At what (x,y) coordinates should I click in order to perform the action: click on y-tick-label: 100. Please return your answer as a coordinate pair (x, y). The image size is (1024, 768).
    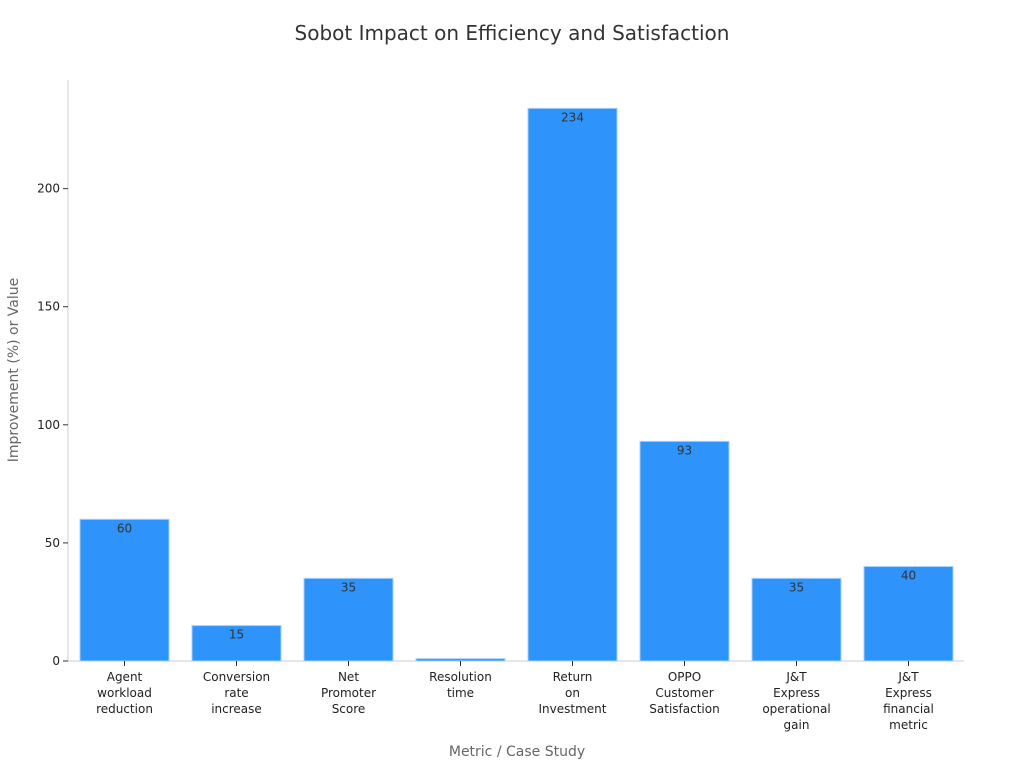
    Looking at the image, I should click on (48, 425).